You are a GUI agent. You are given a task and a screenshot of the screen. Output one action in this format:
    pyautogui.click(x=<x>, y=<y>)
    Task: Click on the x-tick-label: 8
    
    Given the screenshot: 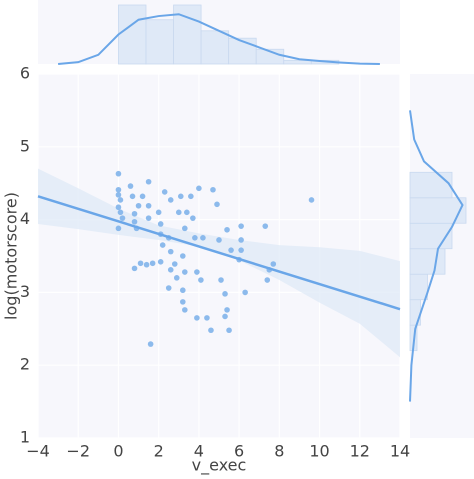 What is the action you would take?
    pyautogui.click(x=279, y=451)
    